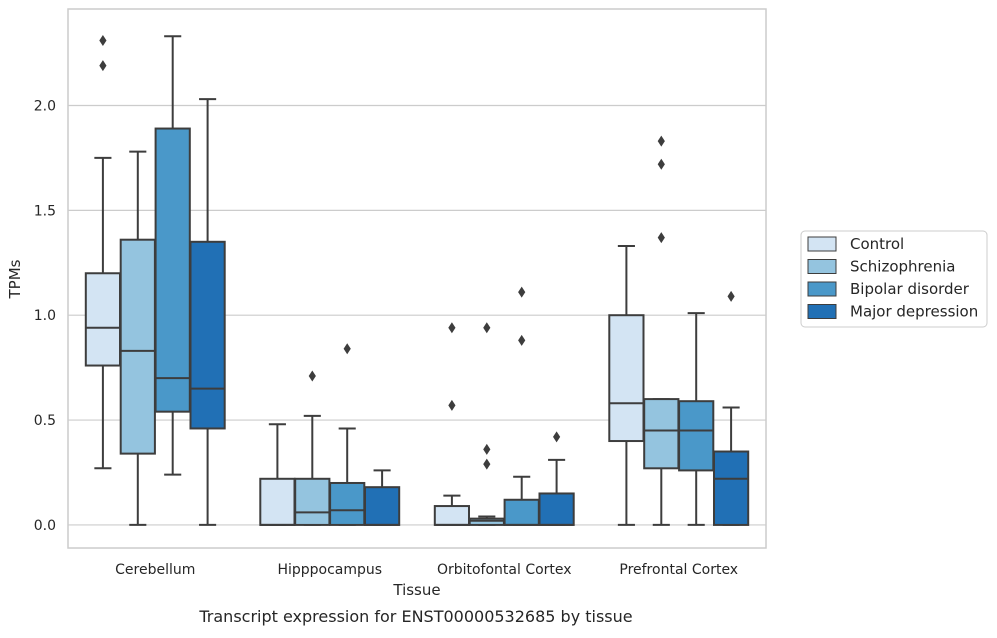 The image size is (997, 638). Describe the element at coordinates (914, 312) in the screenshot. I see `legend-label: Major depression` at that location.